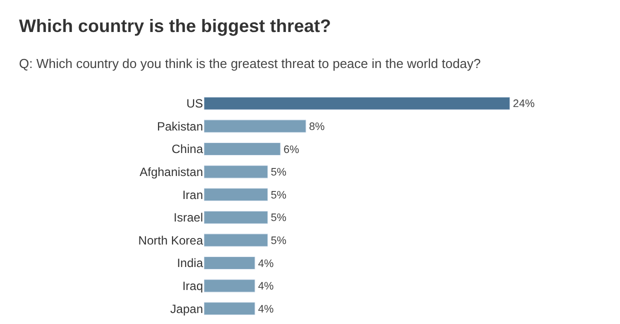  I want to click on y-tick-label: Pakistan, so click(179, 126).